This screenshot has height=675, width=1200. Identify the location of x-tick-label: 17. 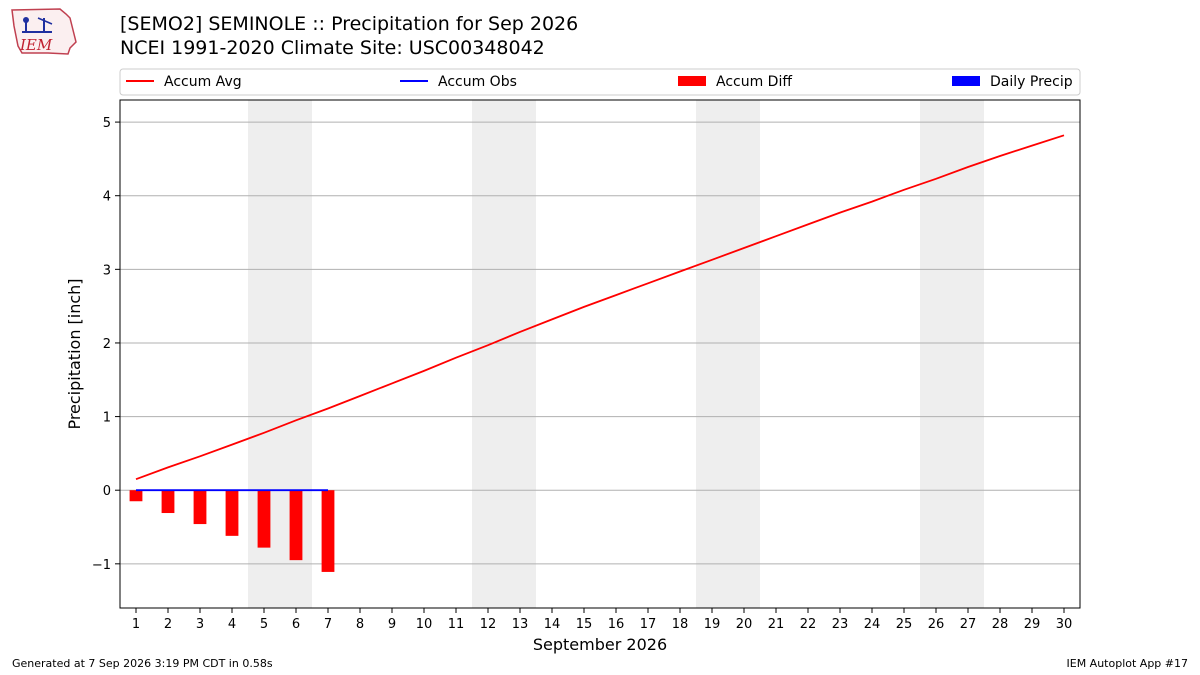
(648, 624).